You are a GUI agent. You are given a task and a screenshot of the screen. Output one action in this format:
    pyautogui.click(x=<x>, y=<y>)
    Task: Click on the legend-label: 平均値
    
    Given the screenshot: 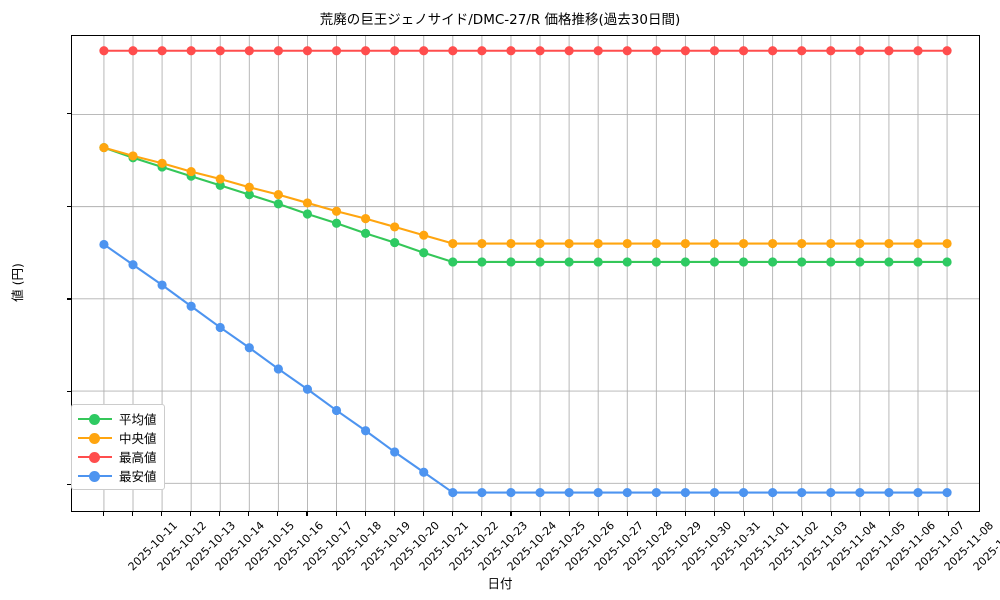 What is the action you would take?
    pyautogui.click(x=138, y=419)
    